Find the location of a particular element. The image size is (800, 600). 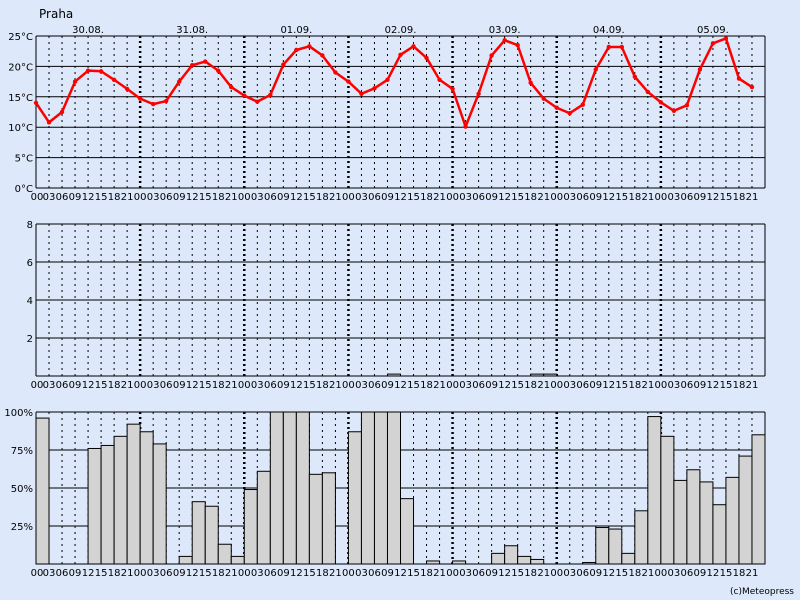

y-tick-label: 25% is located at coordinates (22, 527).